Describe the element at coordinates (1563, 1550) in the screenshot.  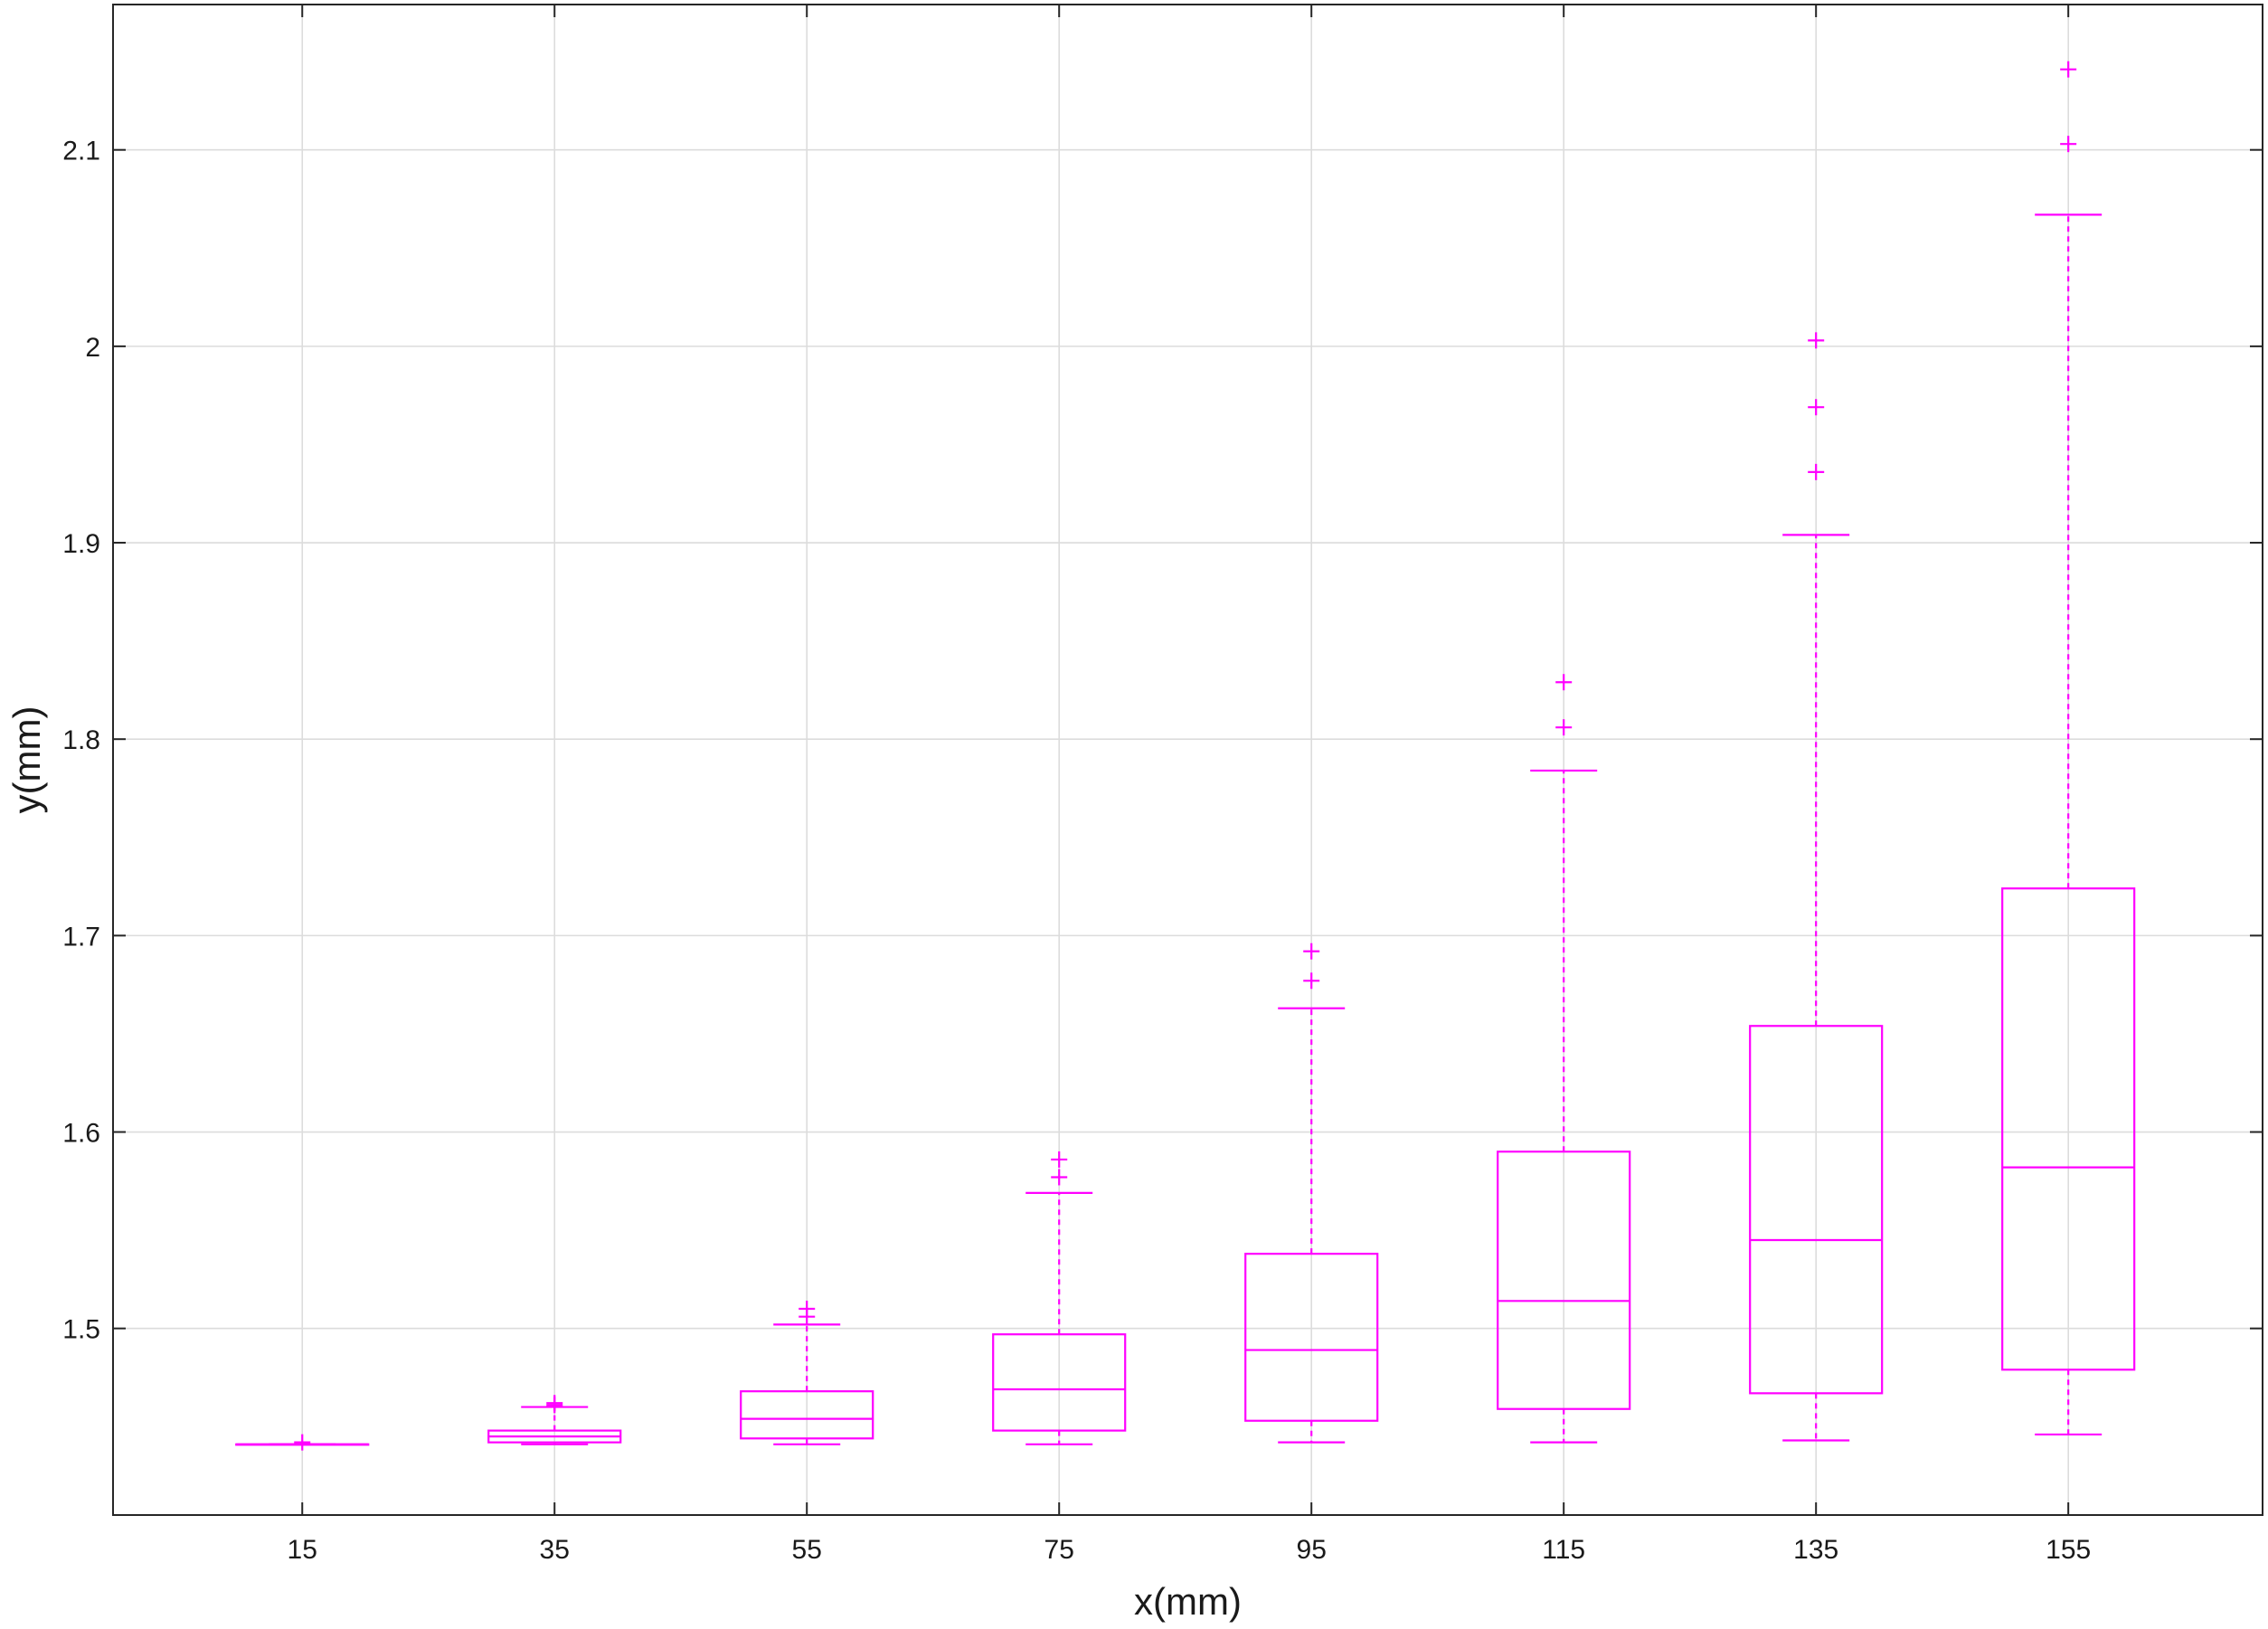
I see `x-tick-label: 115` at that location.